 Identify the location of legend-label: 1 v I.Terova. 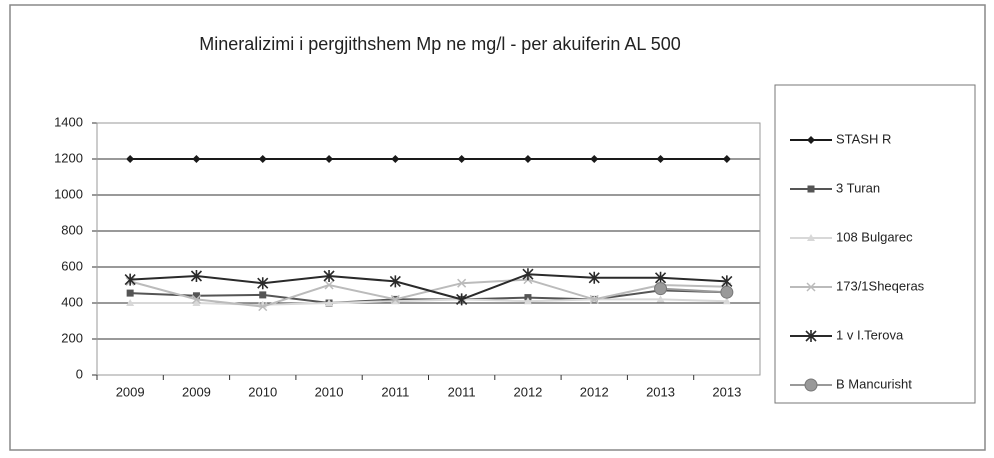
(870, 334).